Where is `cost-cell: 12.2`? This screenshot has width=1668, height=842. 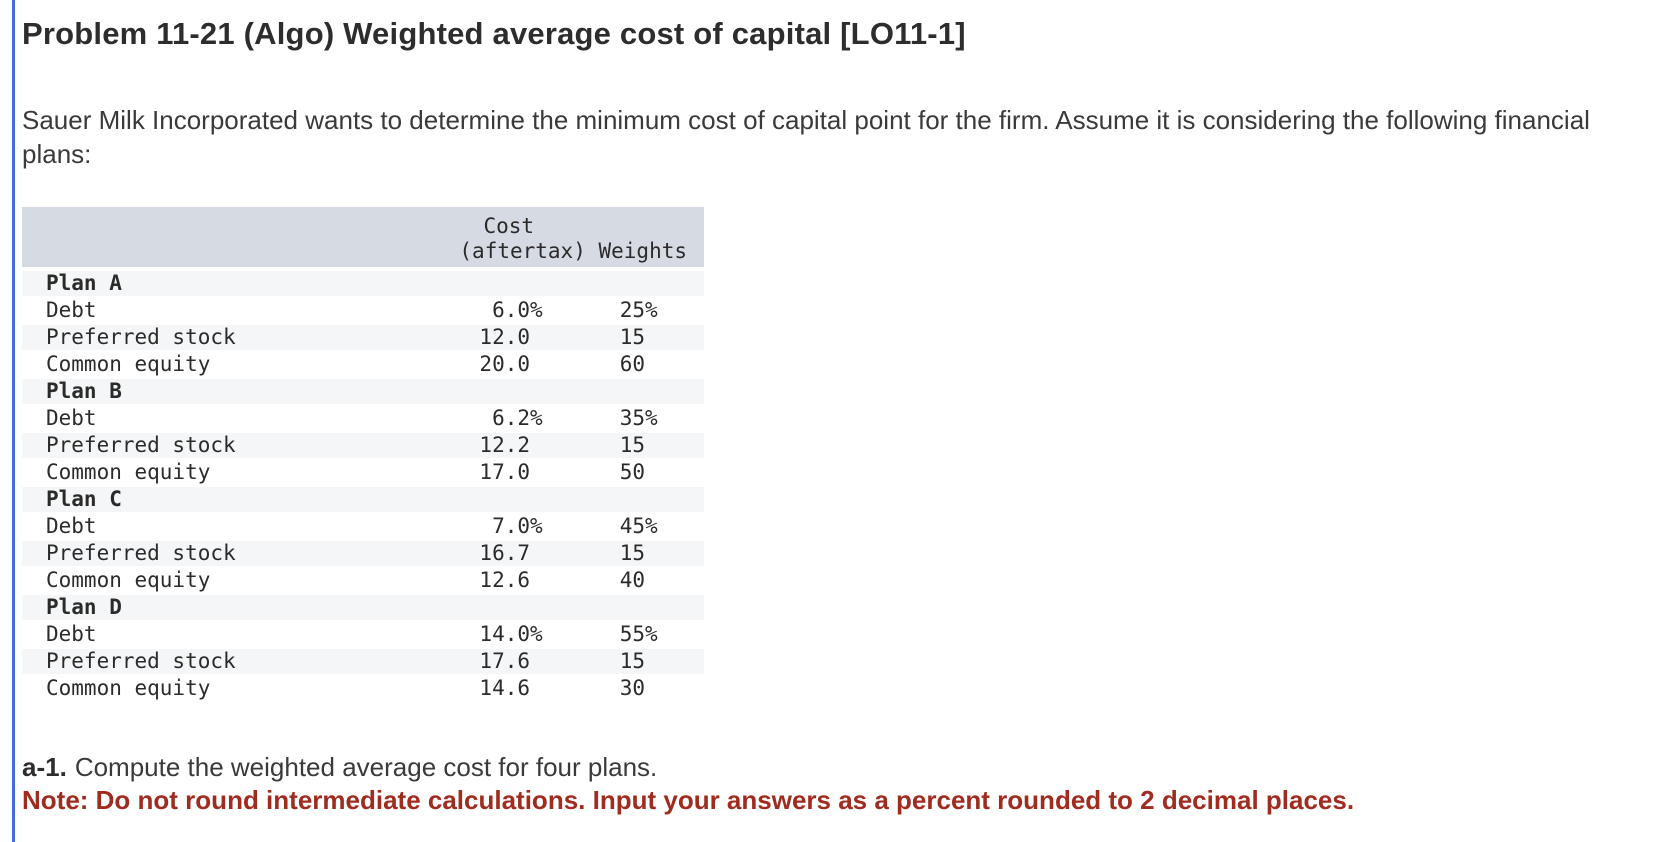
cost-cell: 12.2 is located at coordinates (463, 446).